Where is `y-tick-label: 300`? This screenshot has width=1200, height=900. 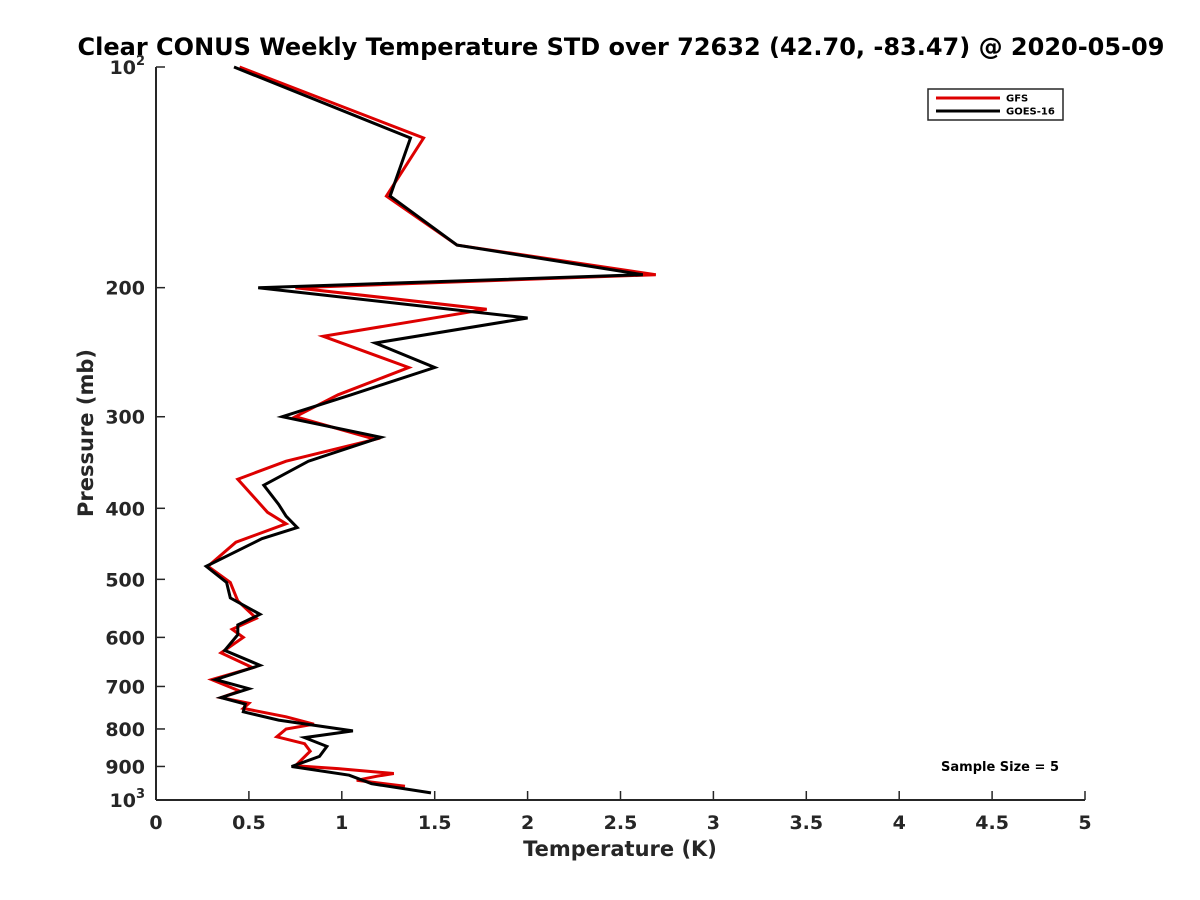
y-tick-label: 300 is located at coordinates (125, 418).